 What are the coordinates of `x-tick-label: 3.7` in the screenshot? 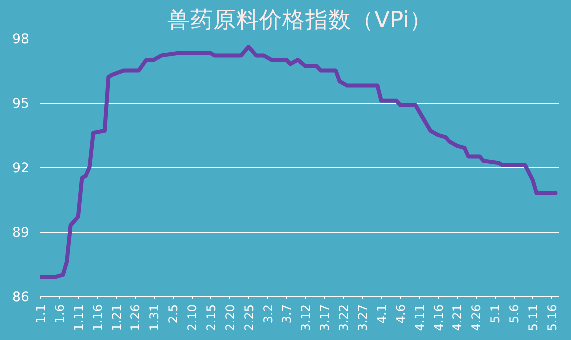 It's located at (287, 314).